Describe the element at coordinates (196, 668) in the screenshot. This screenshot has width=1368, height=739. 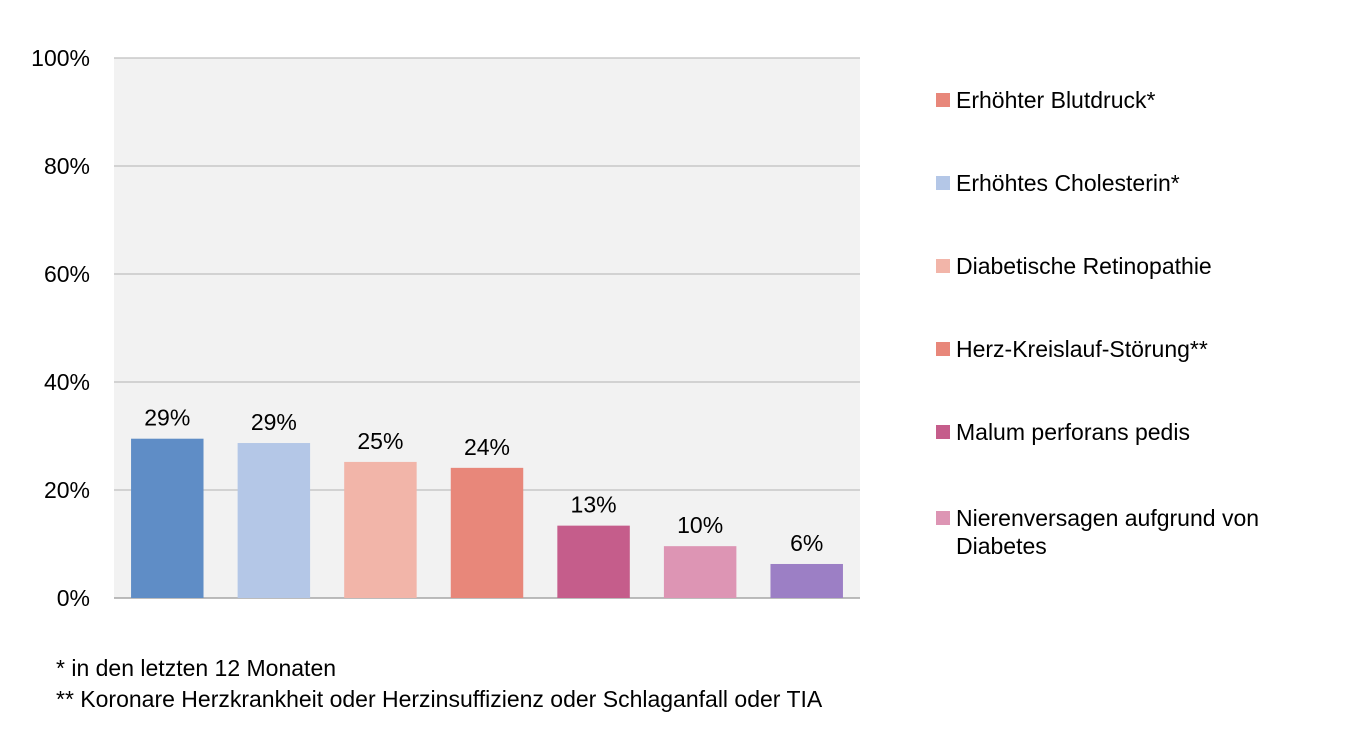
I see `footnote-1: * in den letzten 12 Monaten` at that location.